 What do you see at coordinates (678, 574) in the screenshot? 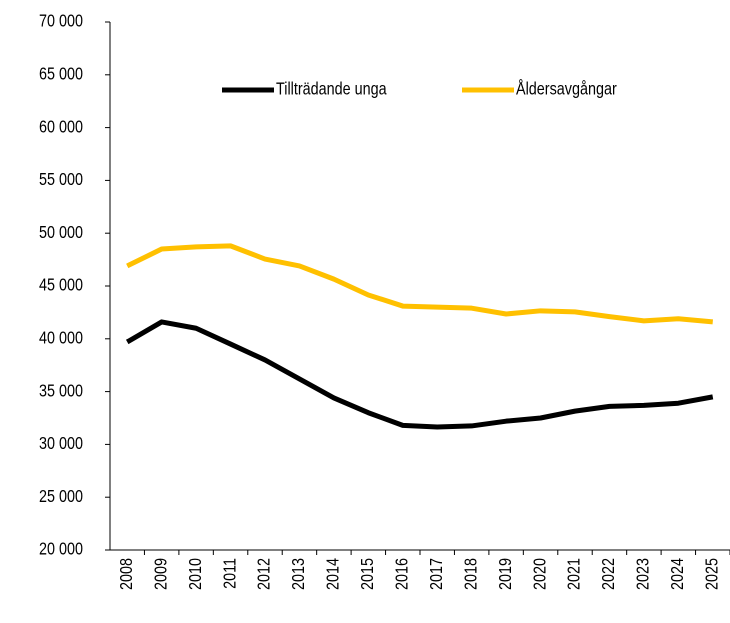
I see `x-tick-label: 2024` at bounding box center [678, 574].